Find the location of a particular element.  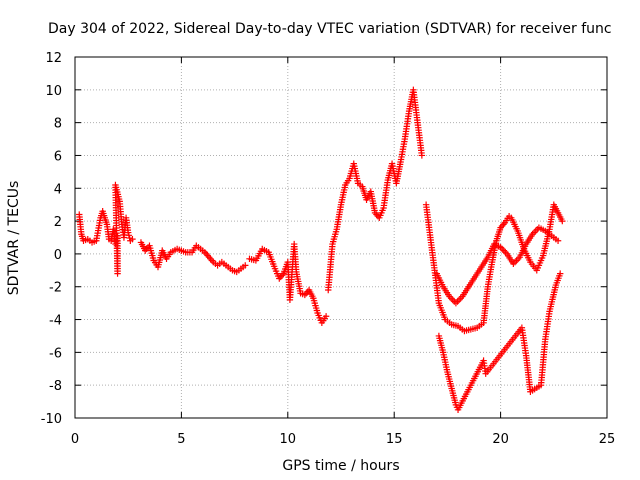

y-axis-label: SDTVAR / TECUs is located at coordinates (14, 238).